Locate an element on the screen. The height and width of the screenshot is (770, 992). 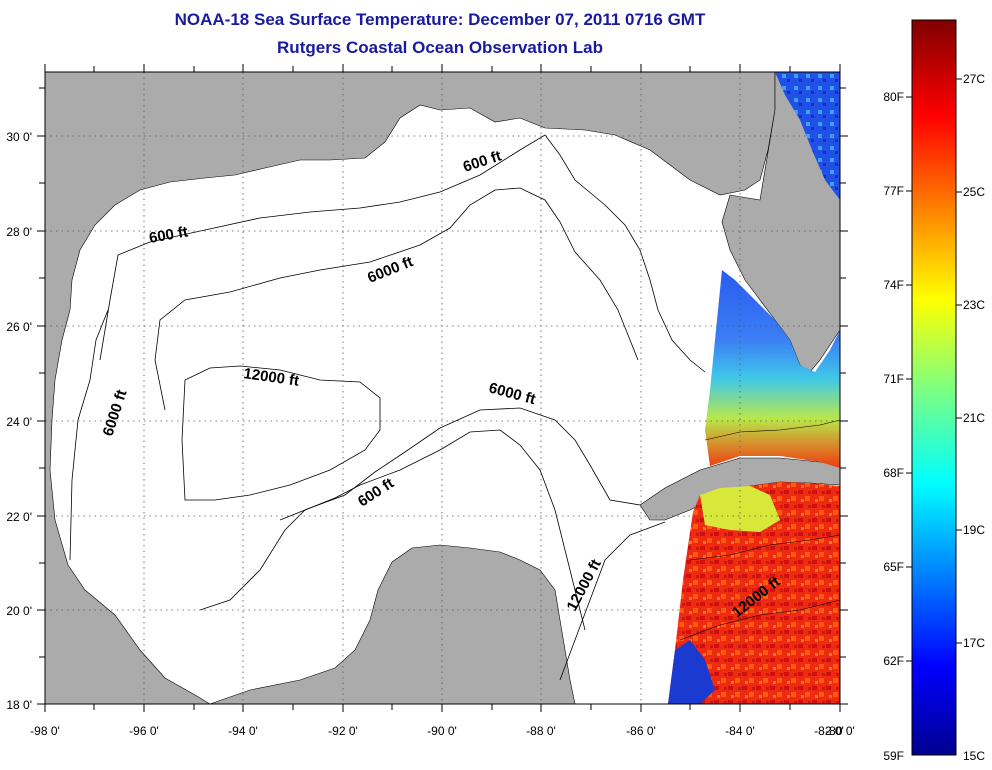
lon-label: -98 0' is located at coordinates (45, 731).